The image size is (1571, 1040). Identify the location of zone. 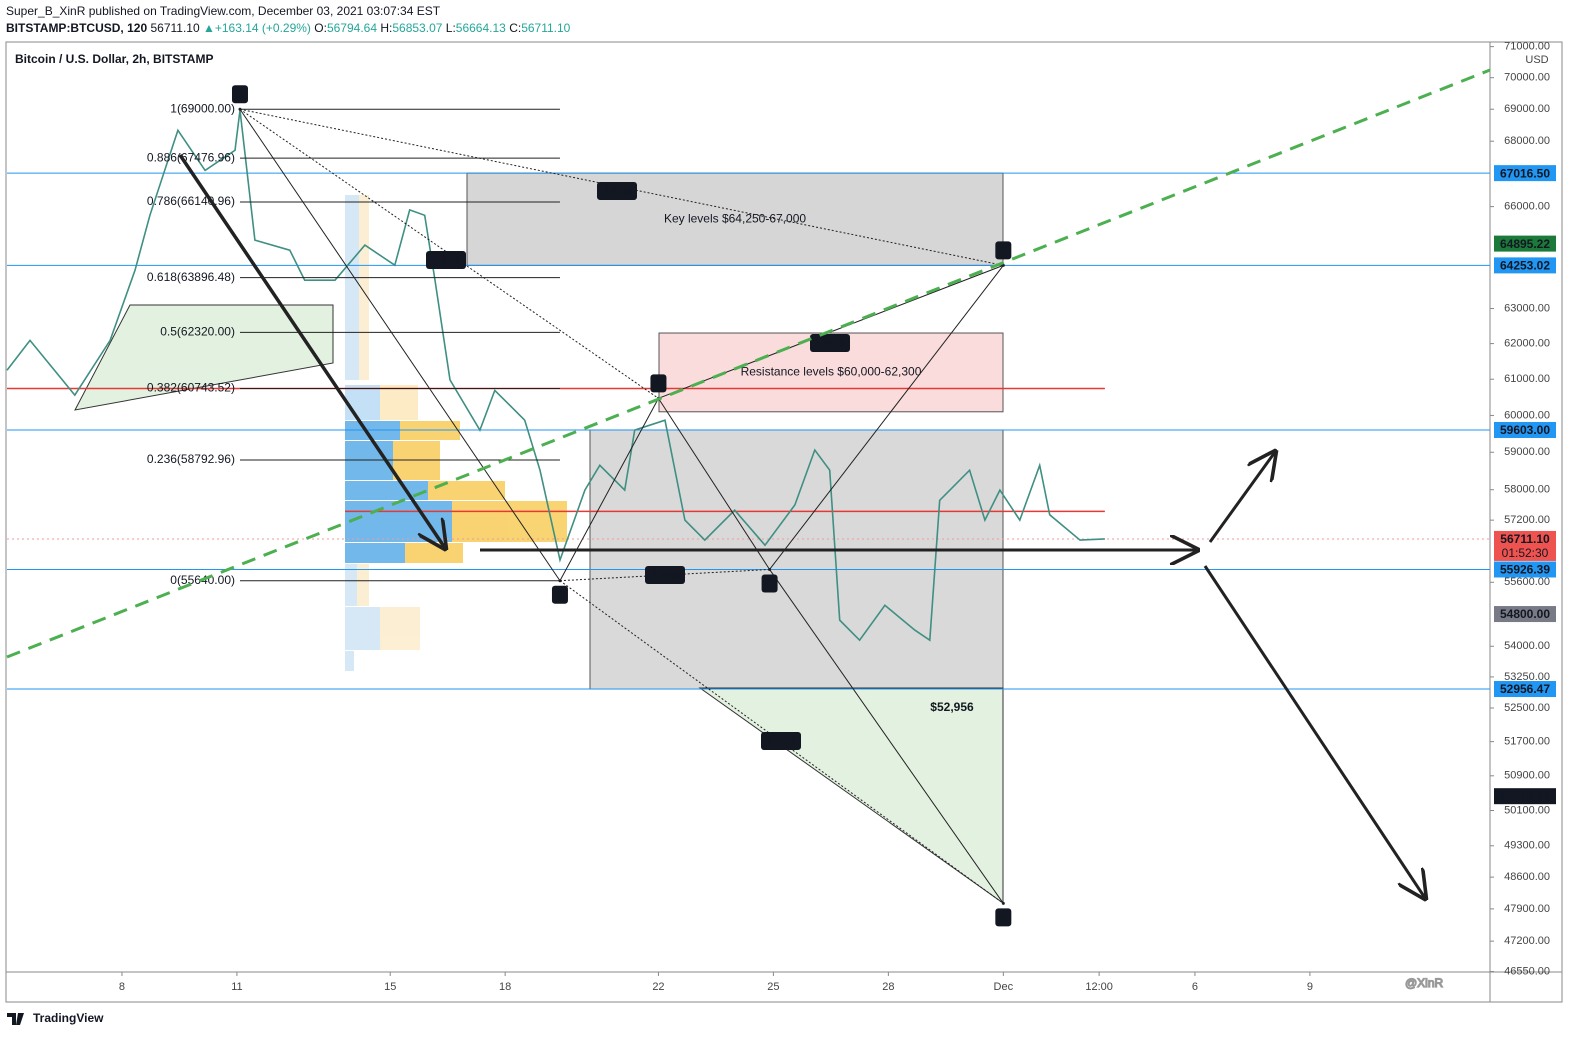
(796, 559).